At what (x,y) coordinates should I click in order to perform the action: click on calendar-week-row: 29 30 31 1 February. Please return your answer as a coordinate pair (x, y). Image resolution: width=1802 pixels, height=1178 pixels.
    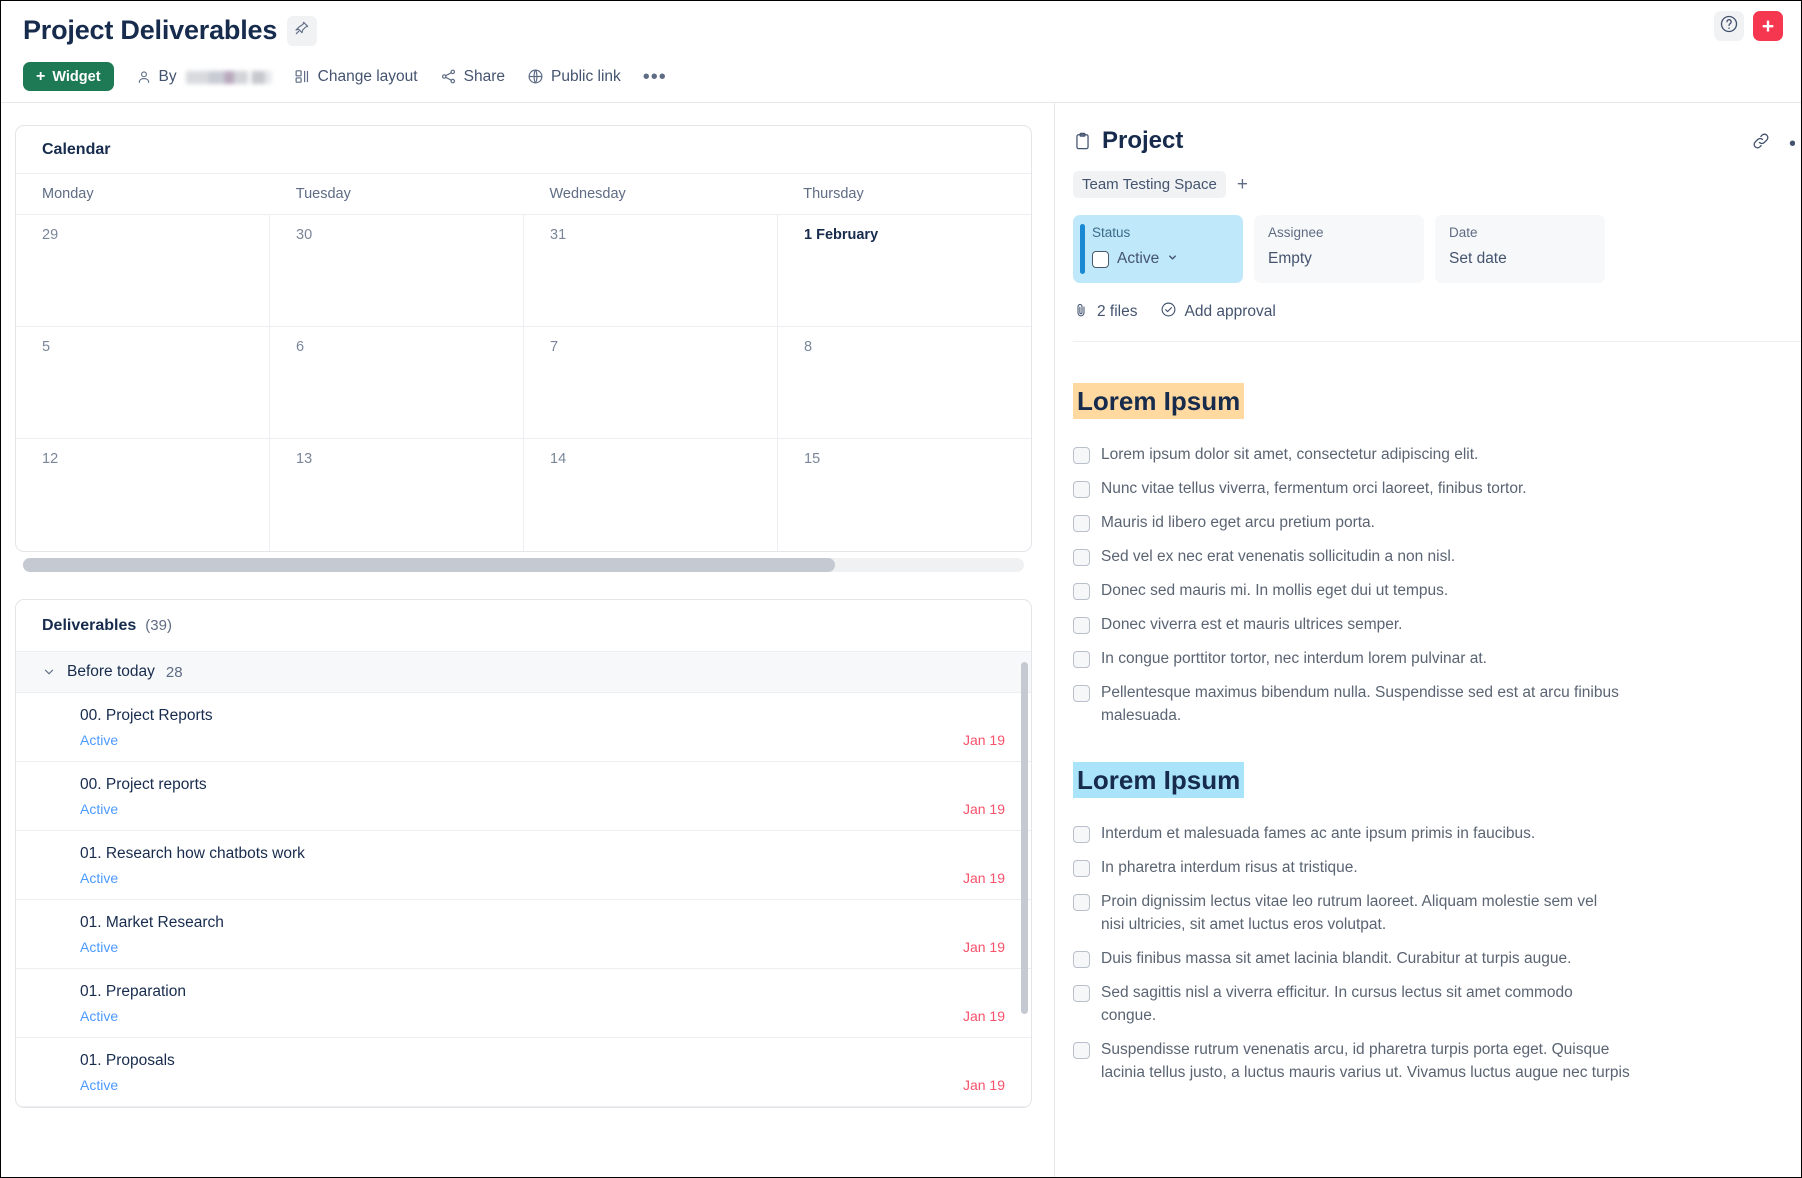
    Looking at the image, I should click on (523, 271).